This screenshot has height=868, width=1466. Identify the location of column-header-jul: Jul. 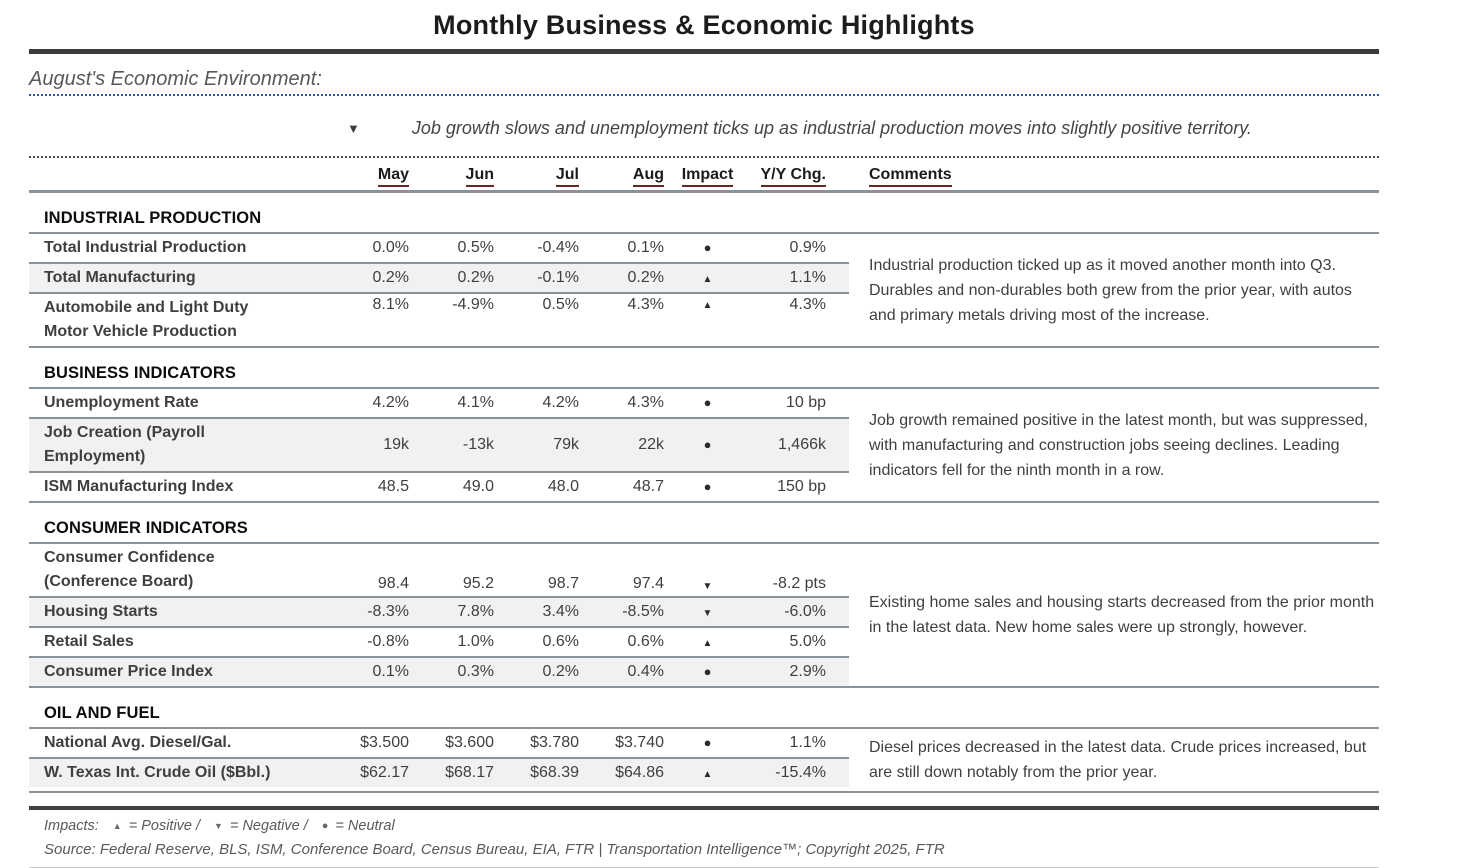
(536, 176).